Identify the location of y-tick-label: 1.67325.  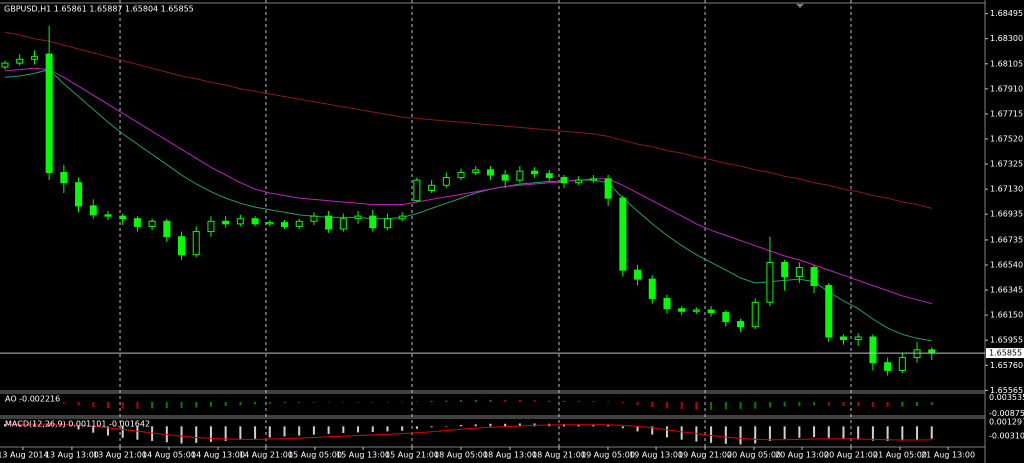
(1006, 164).